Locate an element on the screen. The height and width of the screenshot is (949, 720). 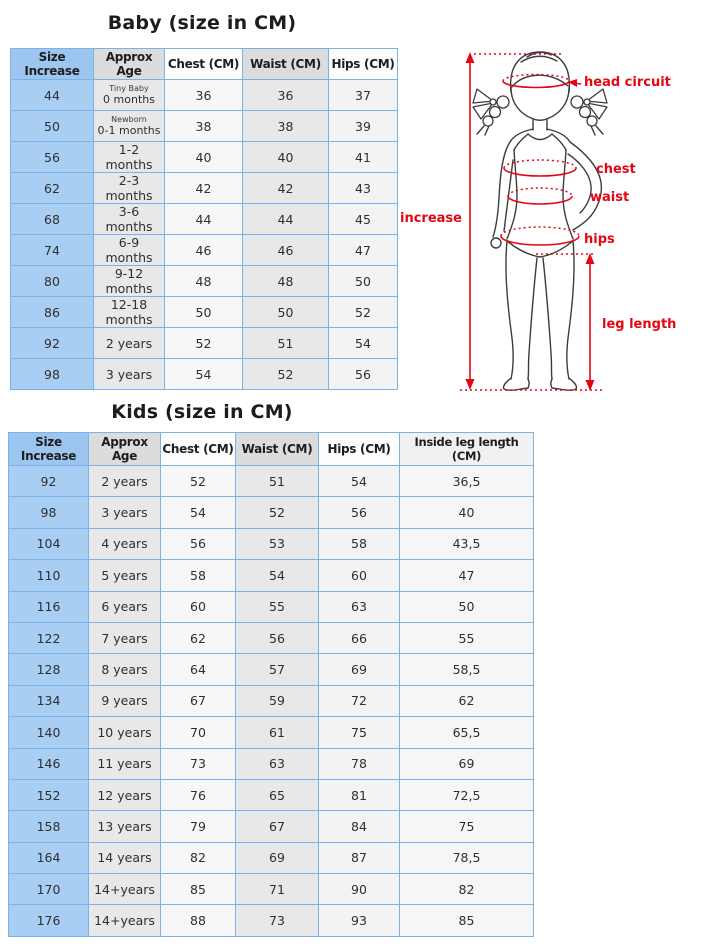
cell-size: 170 is located at coordinates (48, 889).